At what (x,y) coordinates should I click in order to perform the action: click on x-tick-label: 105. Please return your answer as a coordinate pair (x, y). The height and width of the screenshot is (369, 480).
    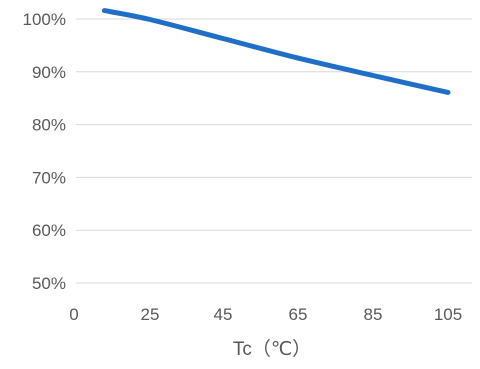
    Looking at the image, I should click on (448, 314).